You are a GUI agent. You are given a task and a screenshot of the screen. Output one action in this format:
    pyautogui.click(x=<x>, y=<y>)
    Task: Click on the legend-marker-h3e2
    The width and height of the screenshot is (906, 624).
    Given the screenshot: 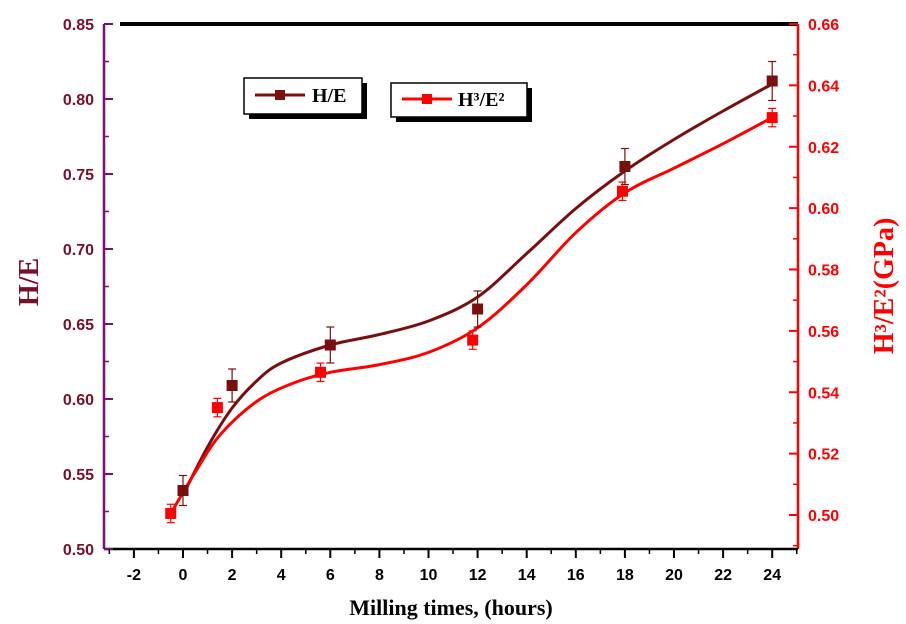 What is the action you would take?
    pyautogui.click(x=427, y=99)
    